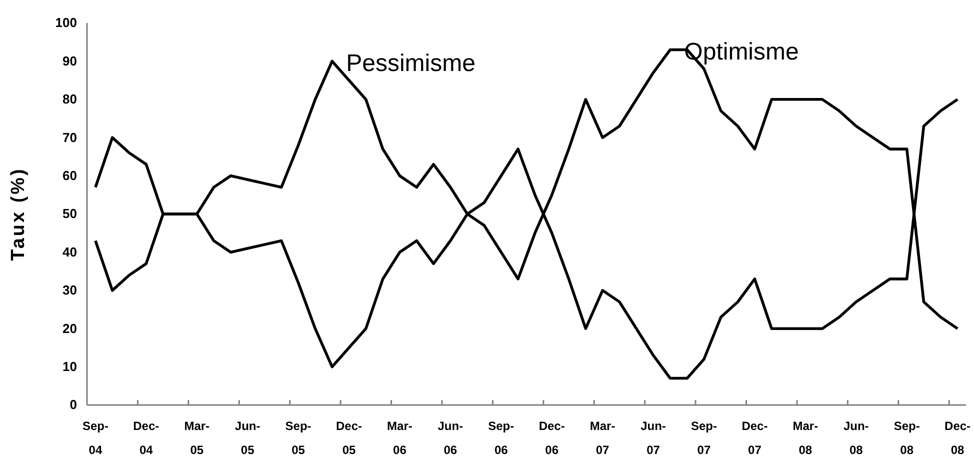  Describe the element at coordinates (95, 438) in the screenshot. I see `x-tick-label: Sep-04` at that location.